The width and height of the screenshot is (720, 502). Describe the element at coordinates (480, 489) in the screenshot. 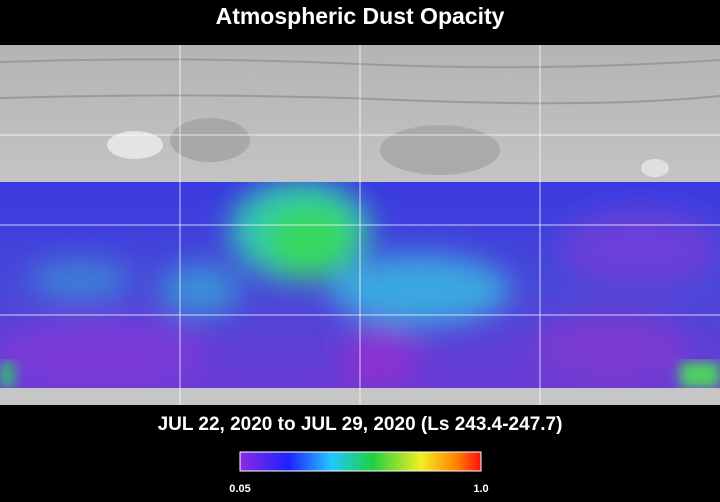

I see `colorbar-max-label: 1.0` at that location.